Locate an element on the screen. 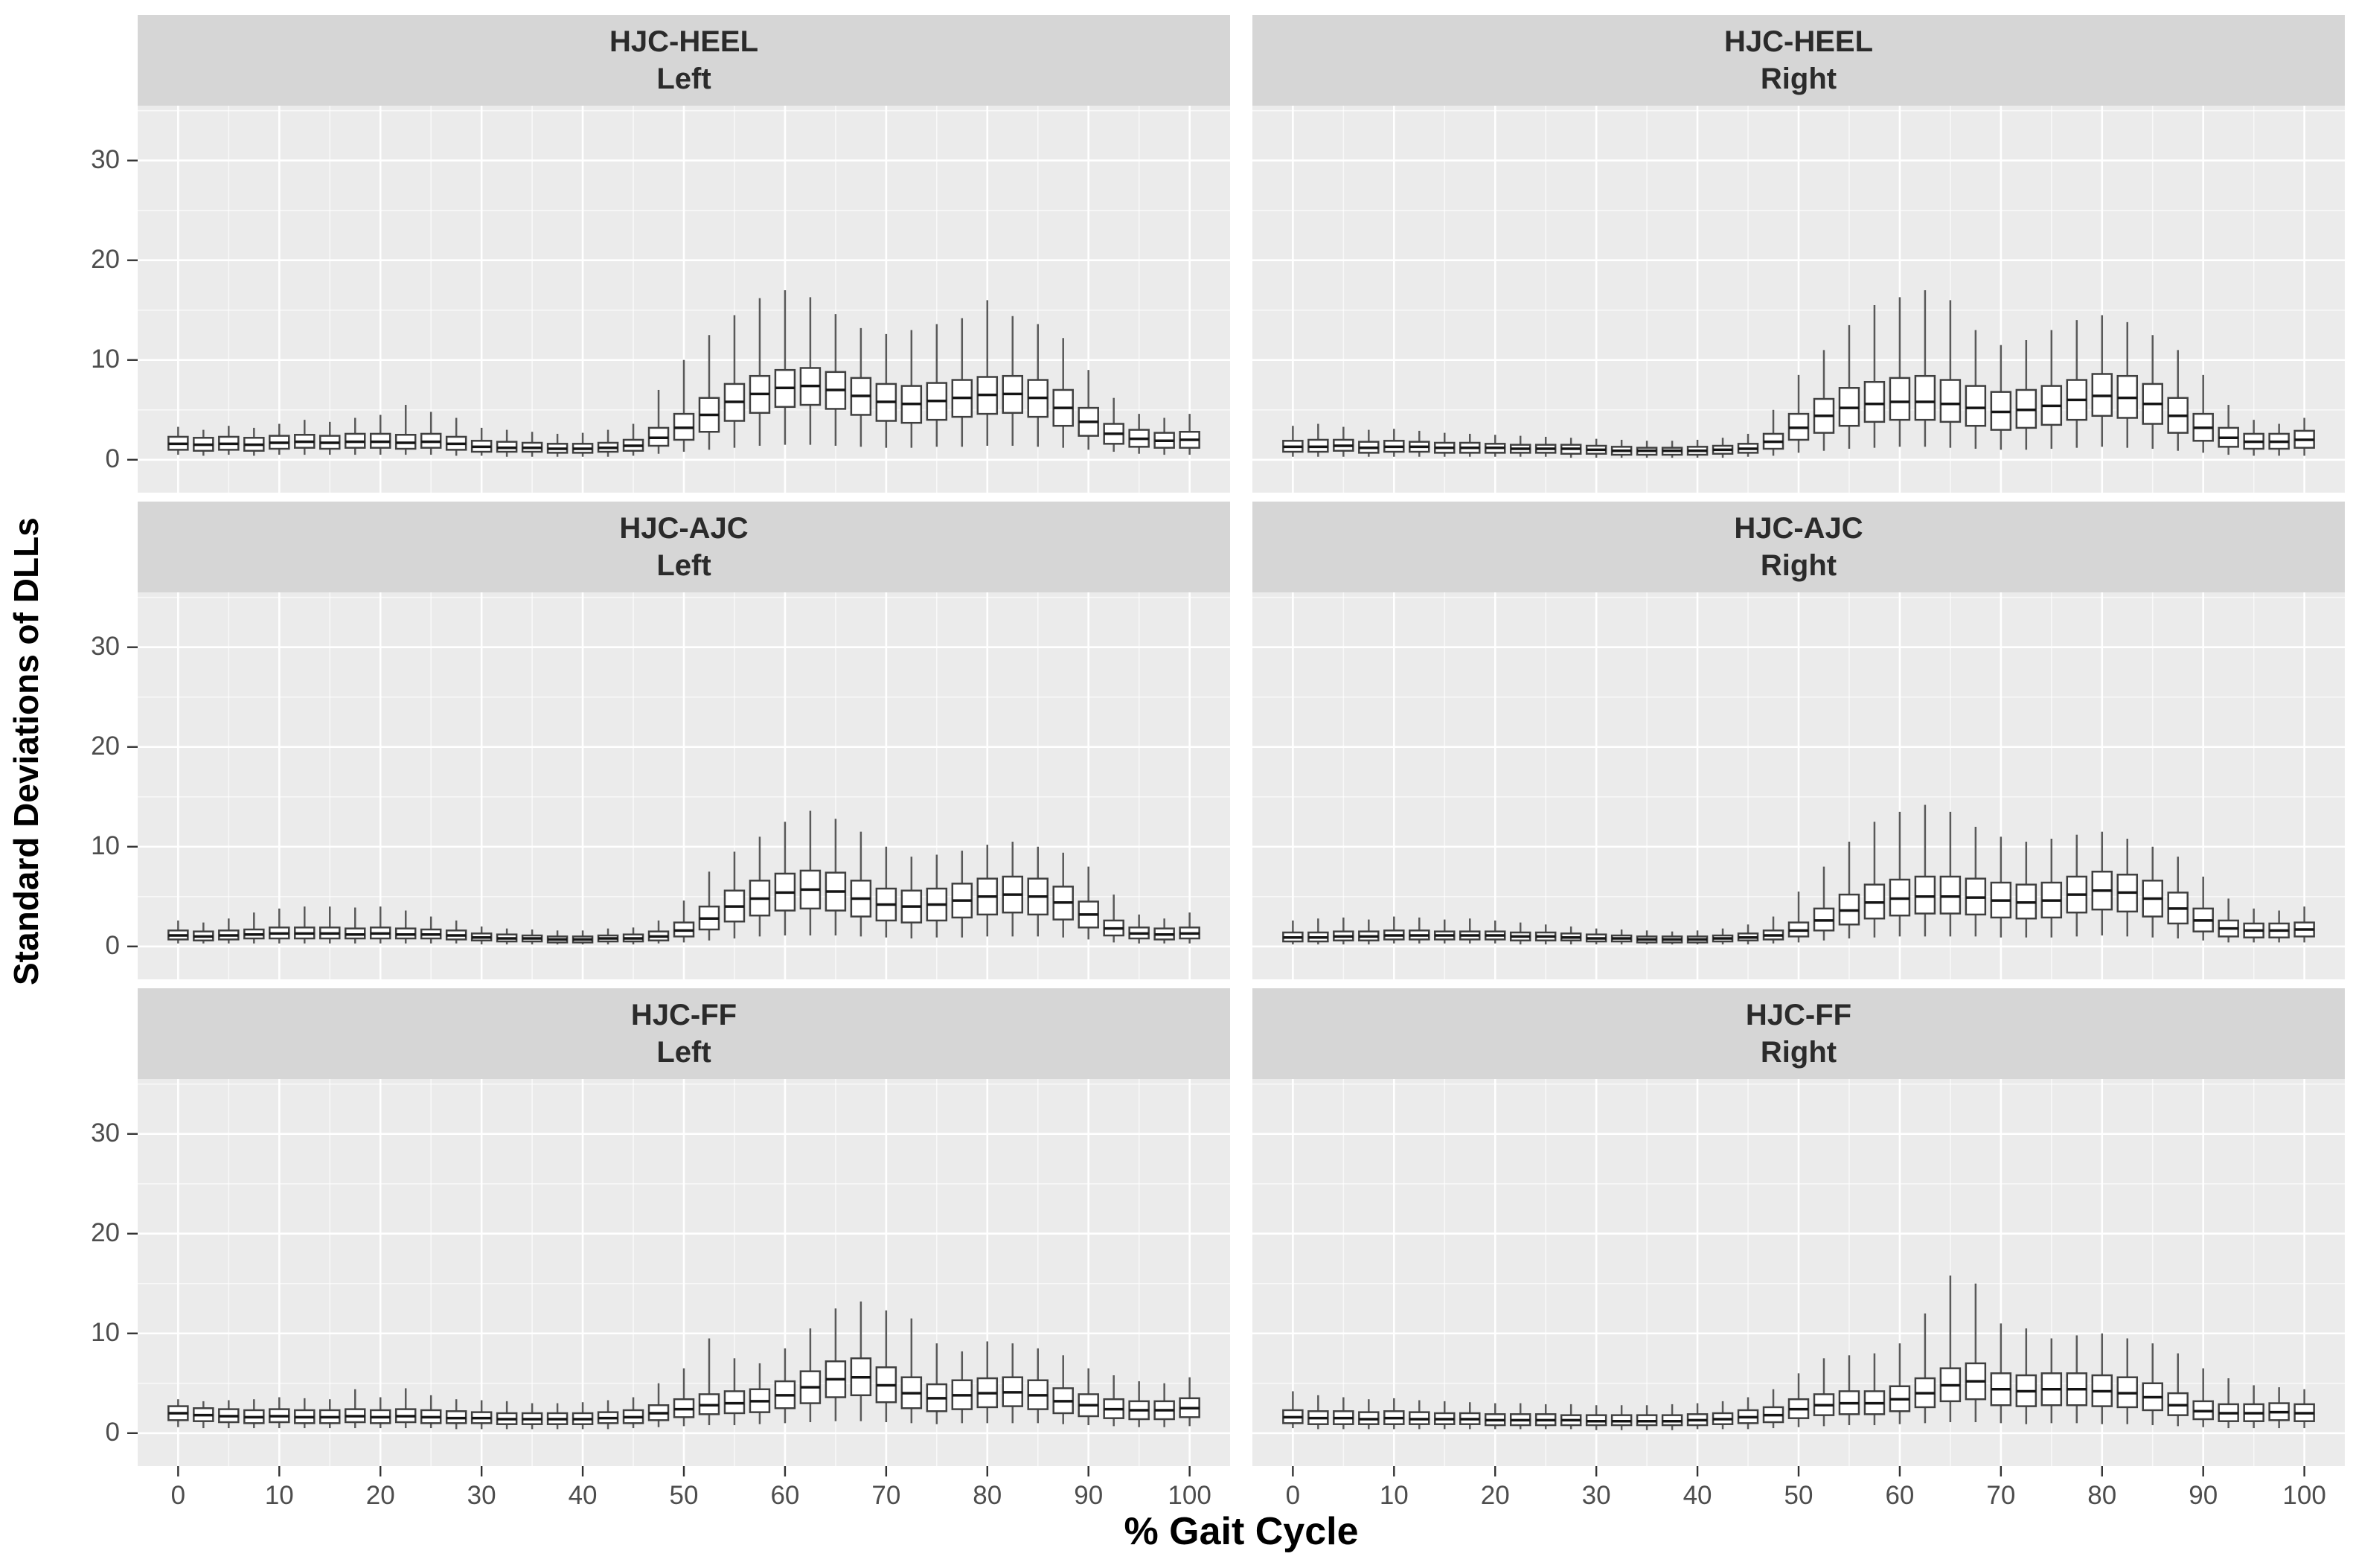 The height and width of the screenshot is (1568, 2353). y-axis-title: Standard Deviations of DLLs is located at coordinates (26, 751).